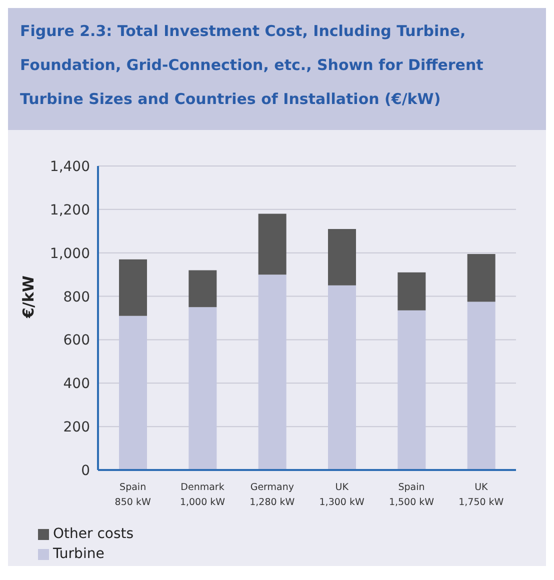 This screenshot has height=580, width=554. What do you see at coordinates (85, 470) in the screenshot?
I see `y-tick-label: 0` at bounding box center [85, 470].